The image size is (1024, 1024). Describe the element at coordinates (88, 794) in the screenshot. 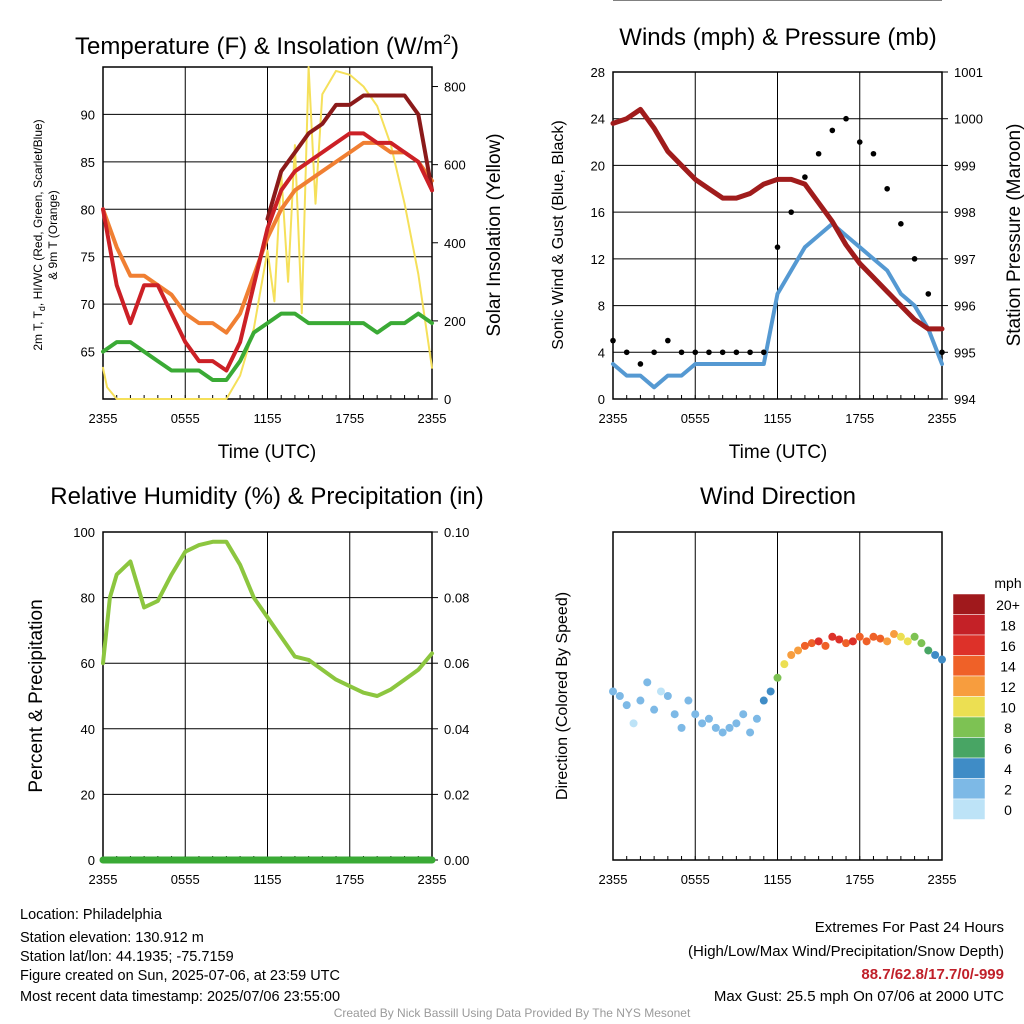

I see `humidity-ytick-label: 20` at that location.